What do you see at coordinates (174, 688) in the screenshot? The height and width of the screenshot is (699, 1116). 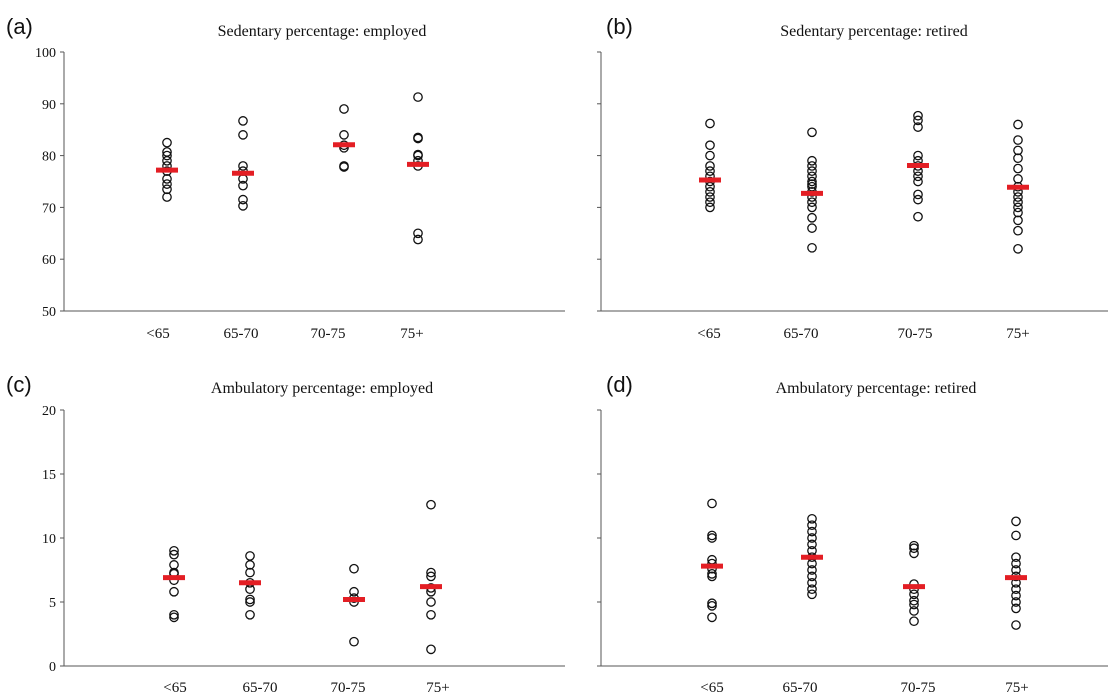 I see `x-tick-label-c: <65` at bounding box center [174, 688].